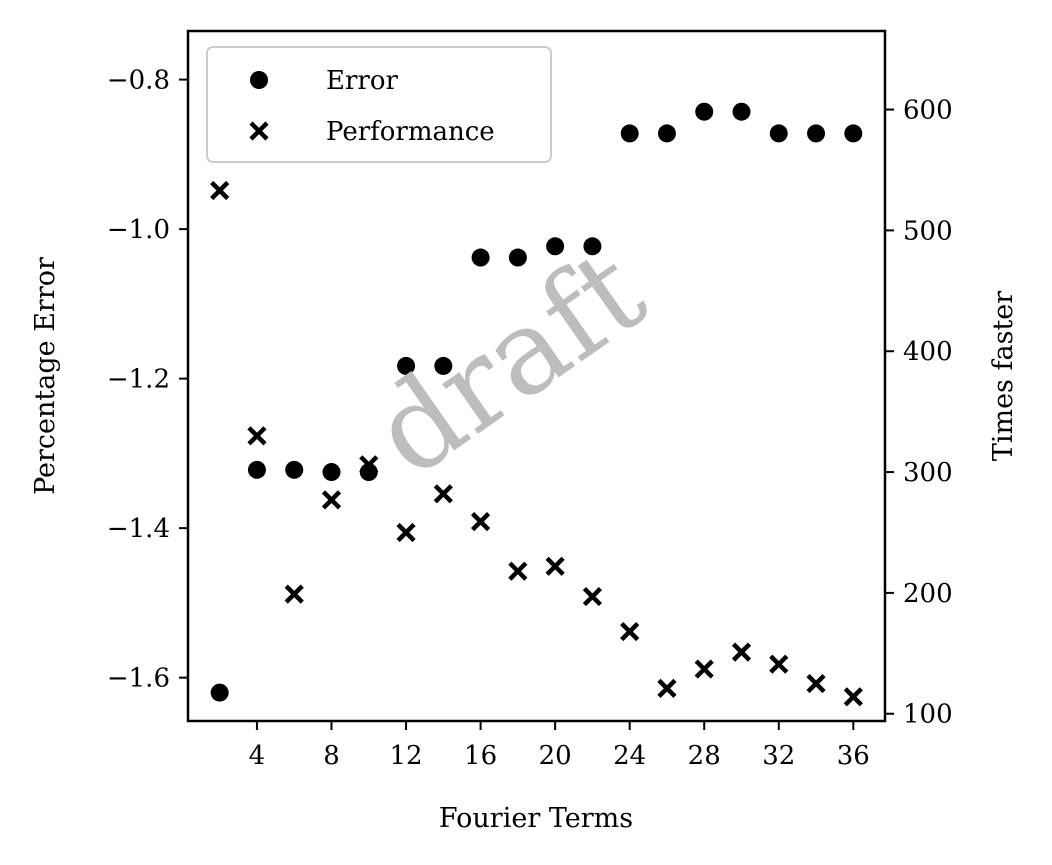 The height and width of the screenshot is (865, 1052). I want to click on y-axis-ticks: −0.8 −1.0 −1.2 −1.4 −1.6, so click(147, 380).